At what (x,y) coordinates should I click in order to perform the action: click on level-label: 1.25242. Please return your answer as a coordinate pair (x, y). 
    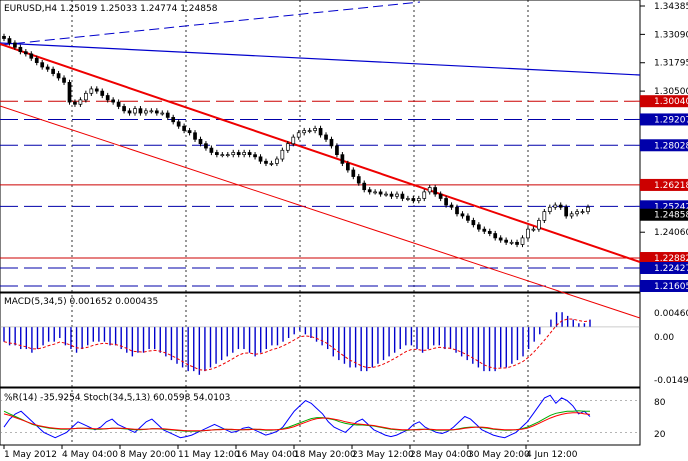
    Looking at the image, I should click on (671, 207).